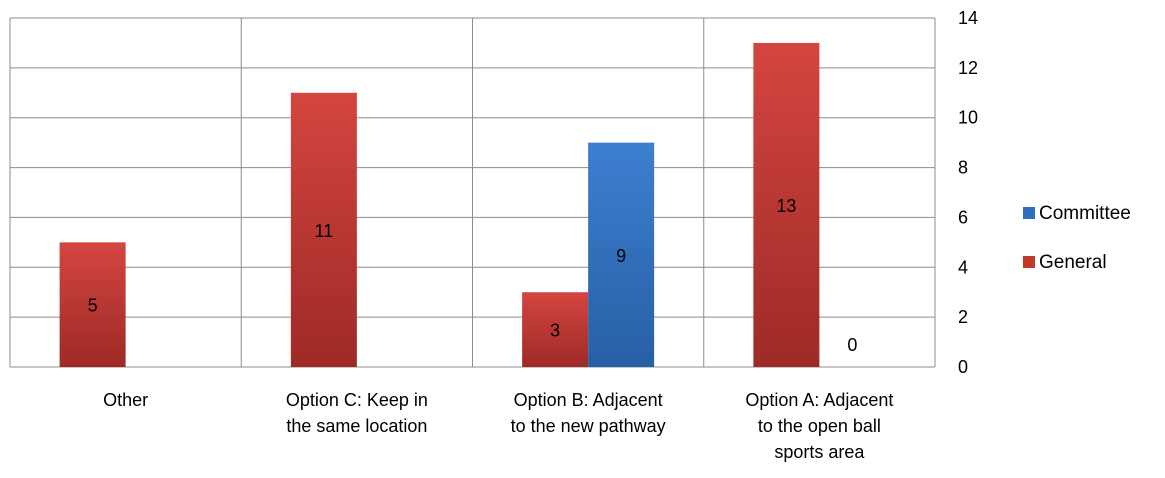  I want to click on legend: Committee General, so click(1077, 238).